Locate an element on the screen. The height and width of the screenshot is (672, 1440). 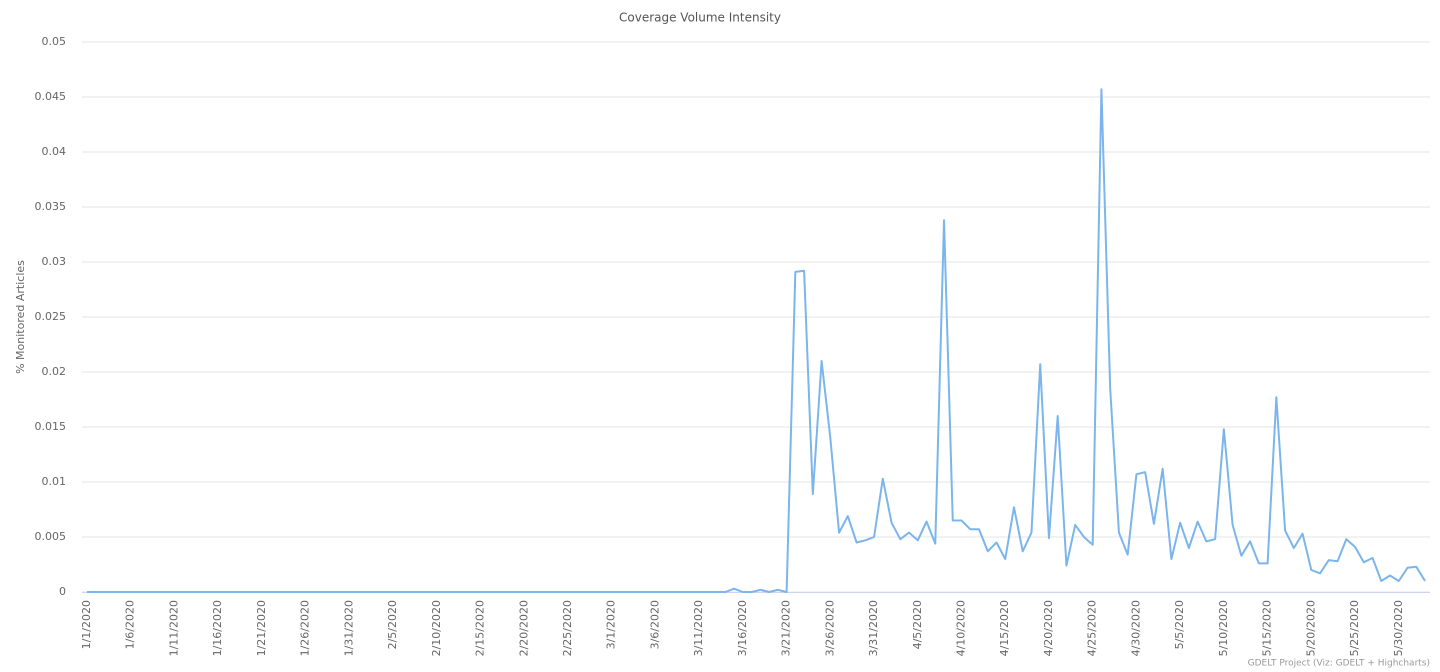
y-tick-label: 0.03 is located at coordinates (54, 261).